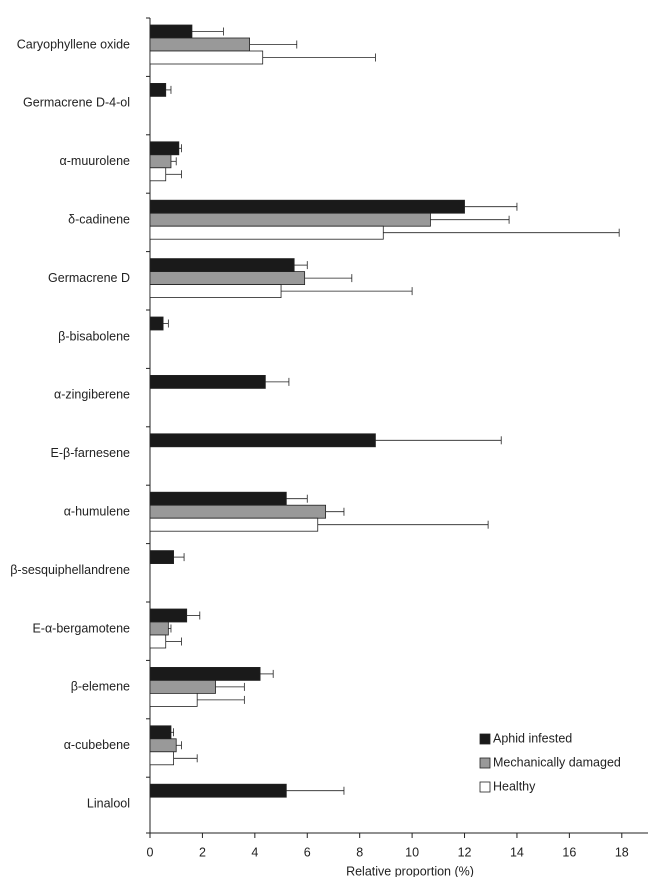  What do you see at coordinates (73, 44) in the screenshot?
I see `y-tick-label: Caryophyllene oxide` at bounding box center [73, 44].